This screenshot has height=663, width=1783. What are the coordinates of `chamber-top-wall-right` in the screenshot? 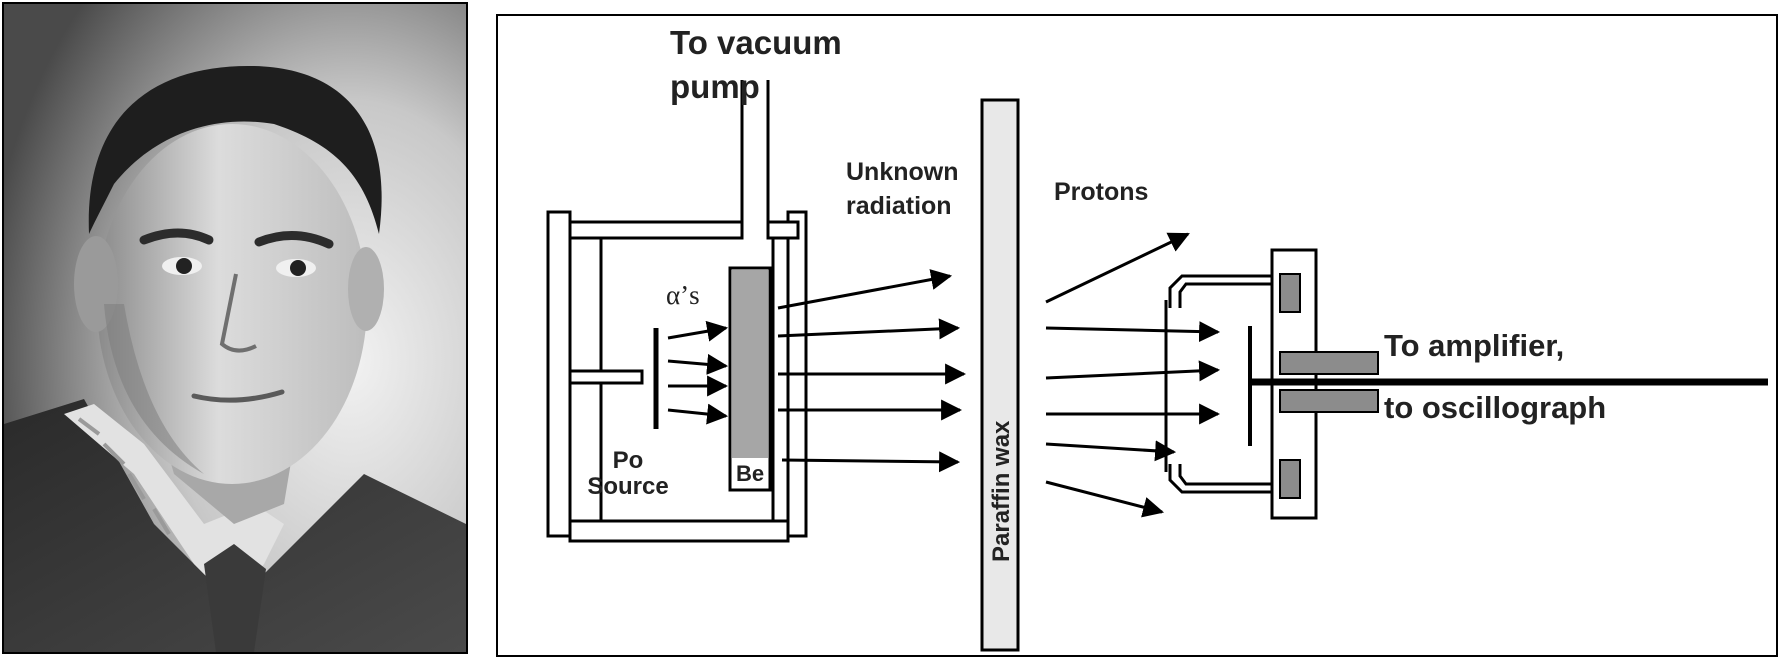 It's located at (783, 230).